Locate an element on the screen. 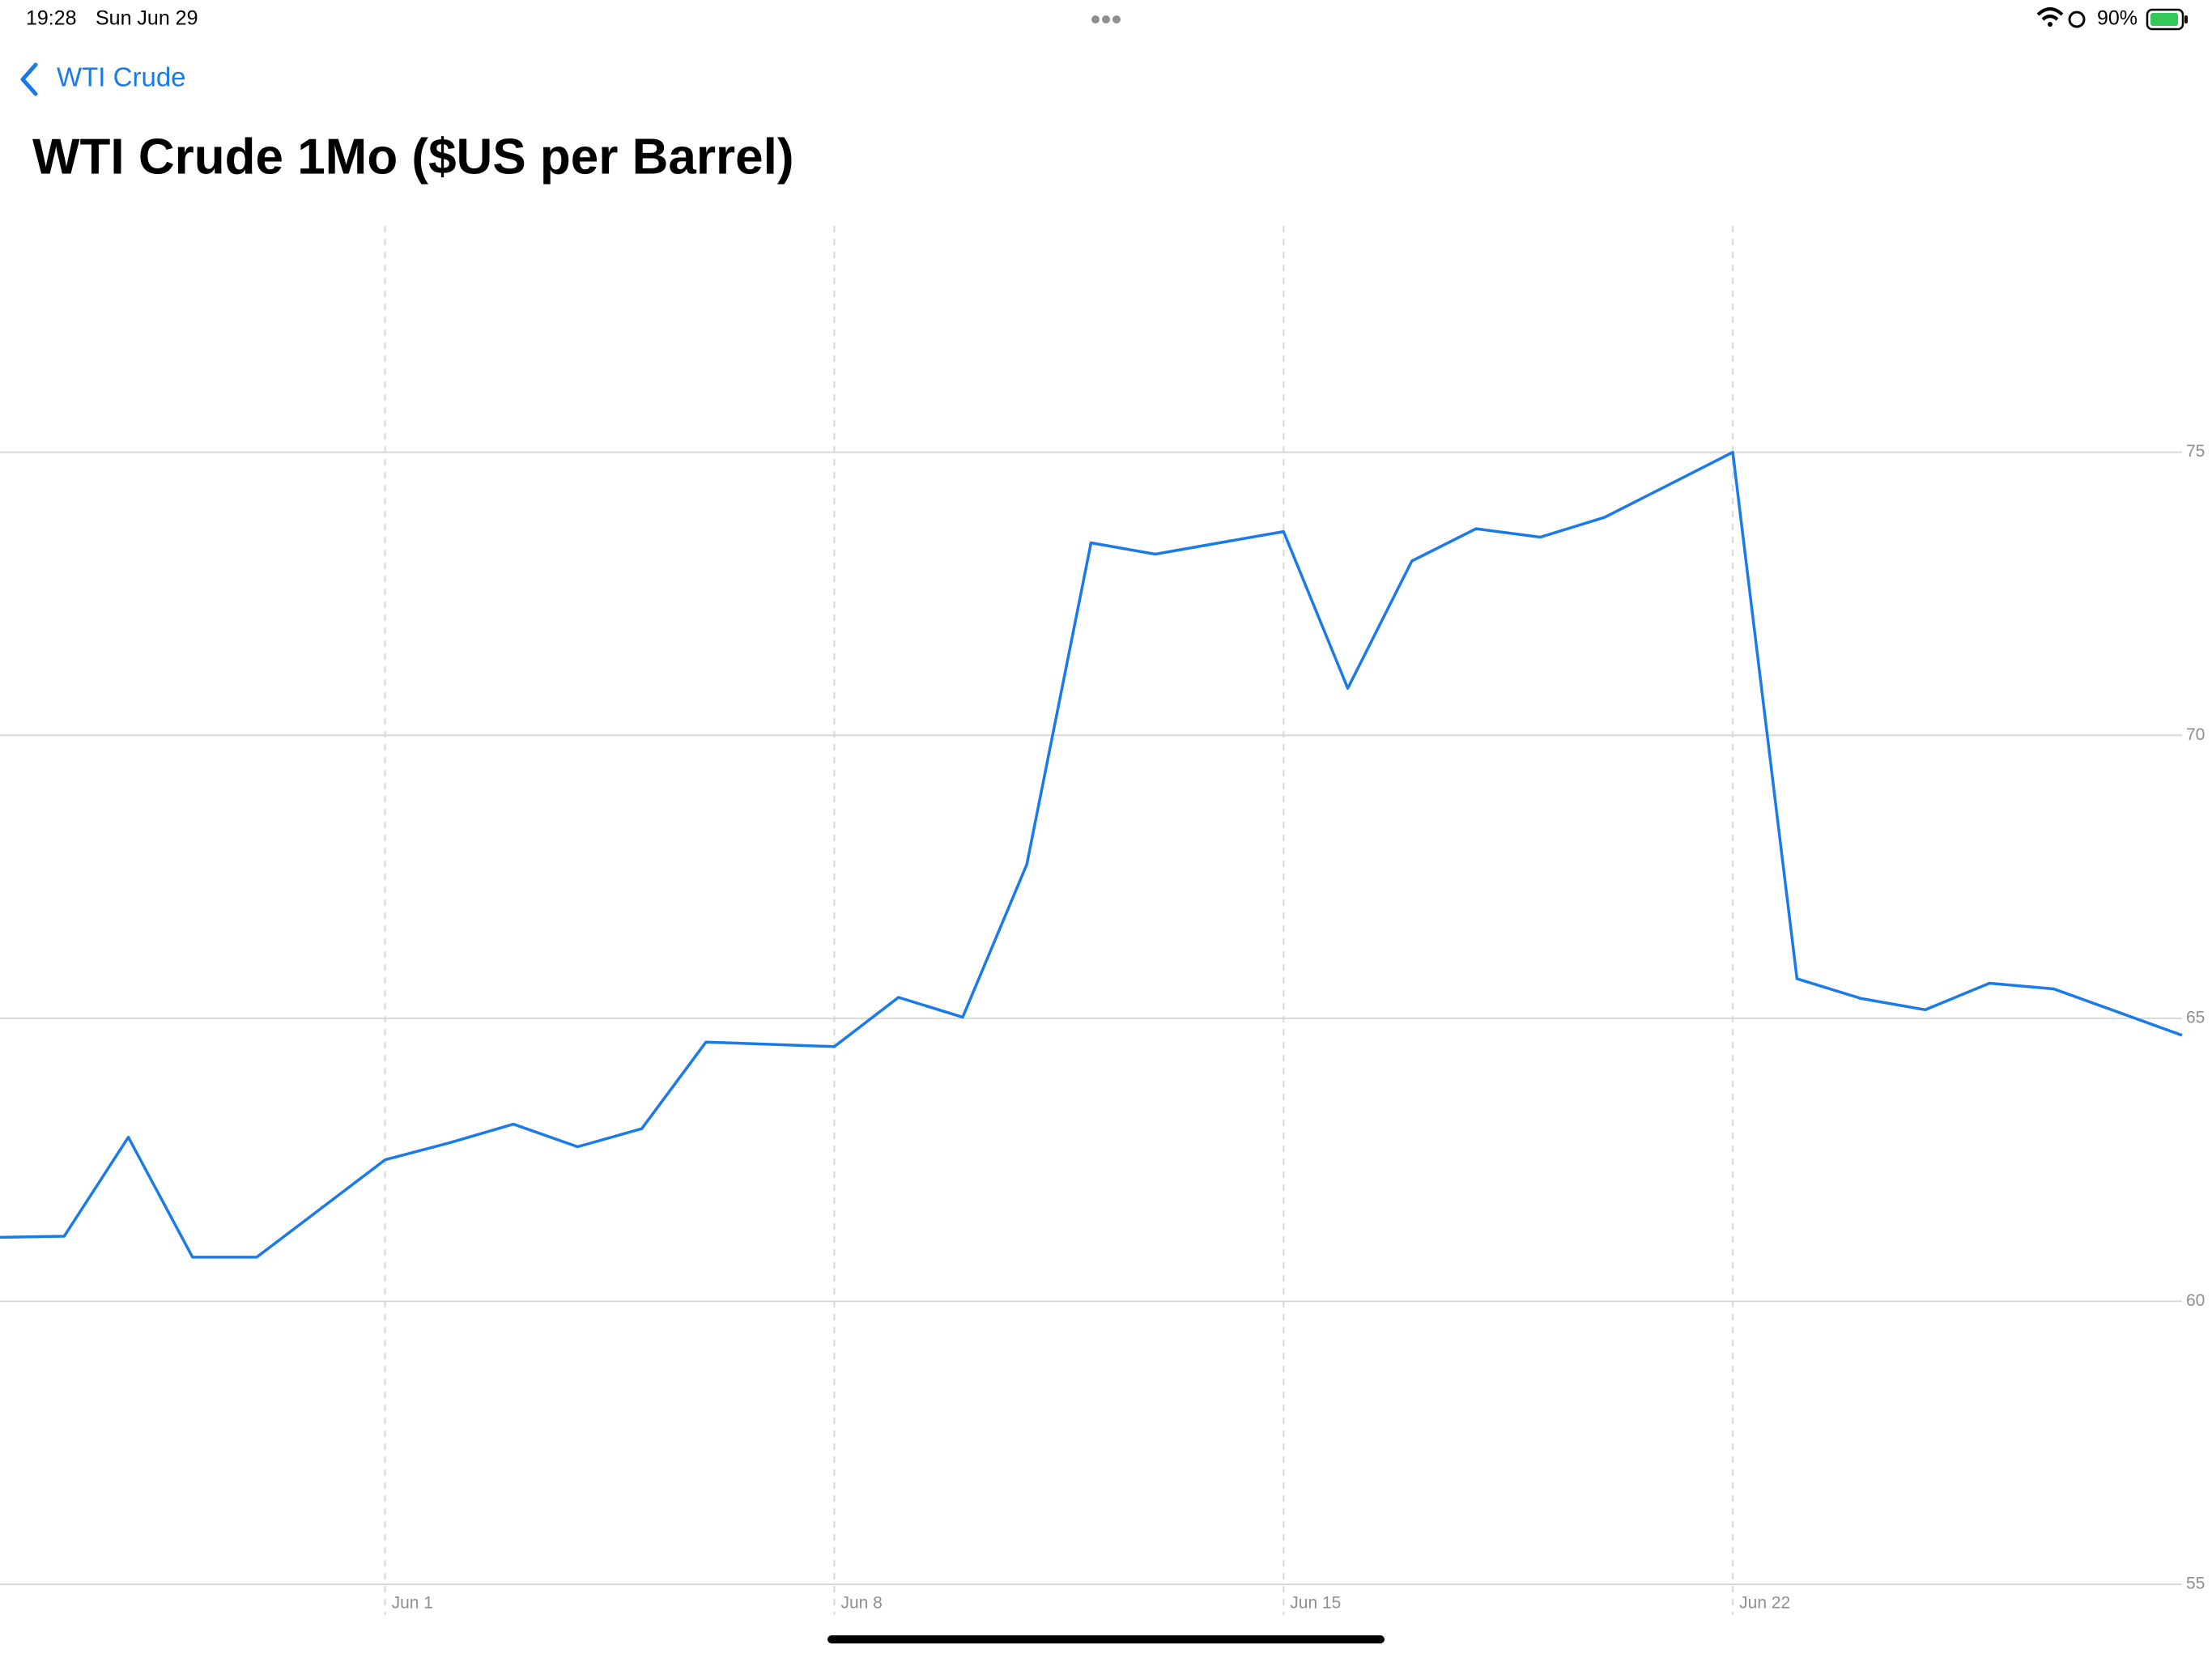 This screenshot has height=1658, width=2212. status-date: Sun Jun 29 is located at coordinates (147, 18).